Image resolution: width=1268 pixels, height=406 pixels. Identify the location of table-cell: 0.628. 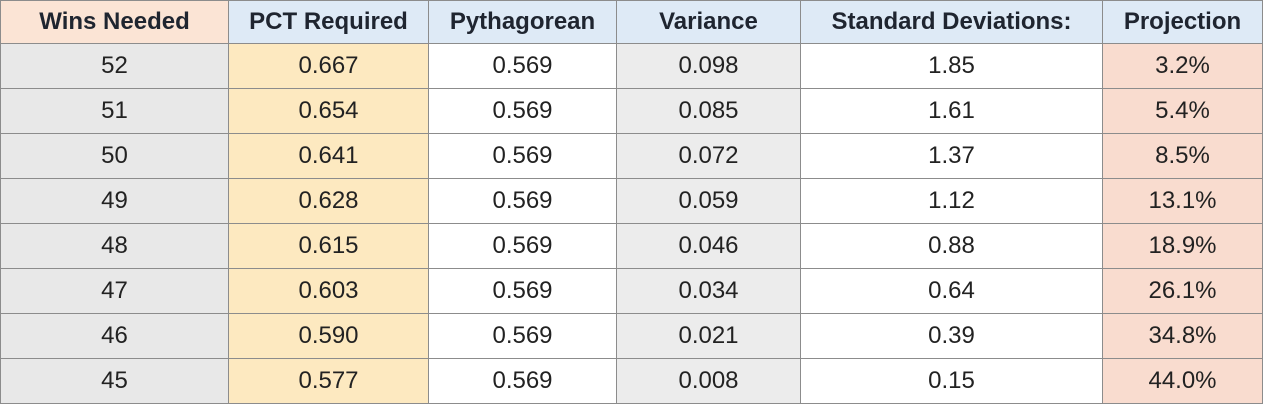
(328, 201).